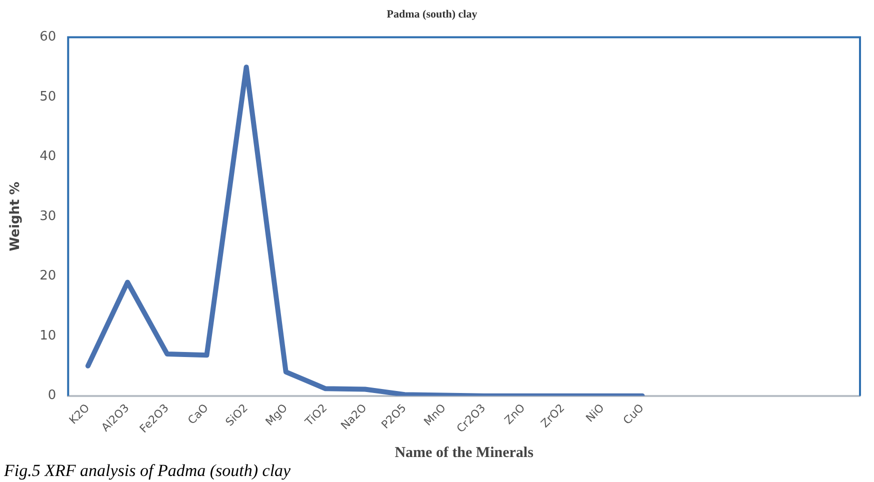  What do you see at coordinates (432, 14) in the screenshot?
I see `chart-title: Padma (south) clay` at bounding box center [432, 14].